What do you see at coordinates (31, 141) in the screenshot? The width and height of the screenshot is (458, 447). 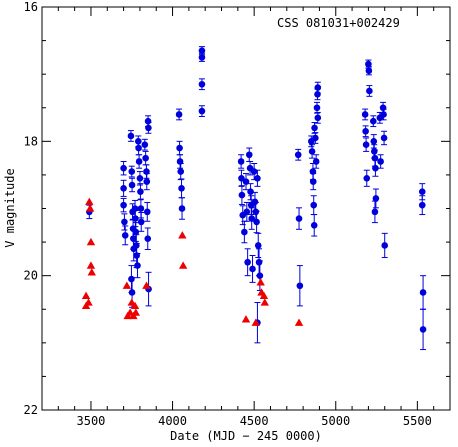 I see `y-tick-label: 18` at bounding box center [31, 141].